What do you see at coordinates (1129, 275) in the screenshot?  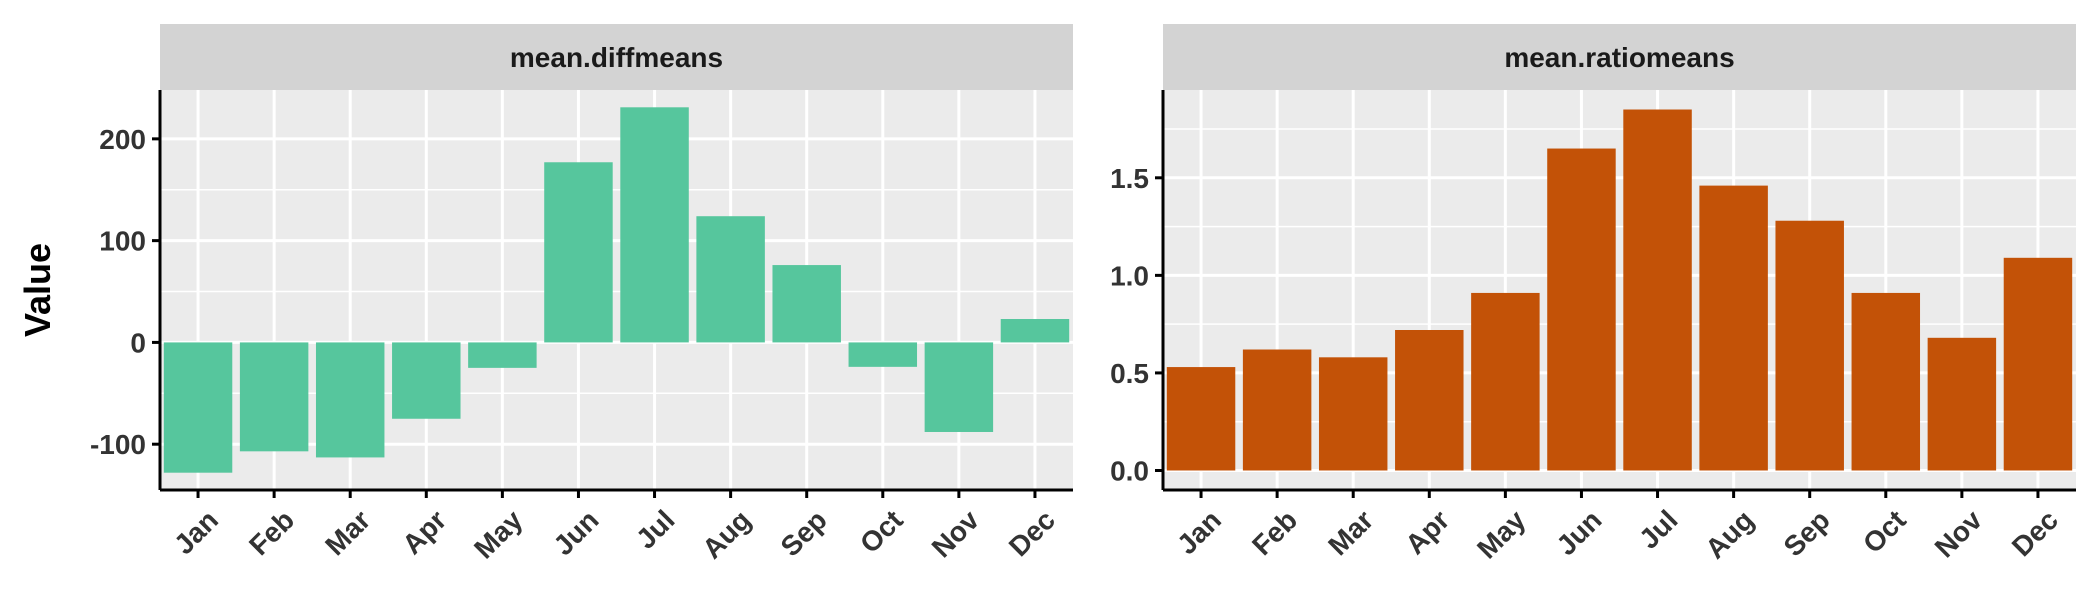 I see `y-tick-label: 1.0` at bounding box center [1129, 275].